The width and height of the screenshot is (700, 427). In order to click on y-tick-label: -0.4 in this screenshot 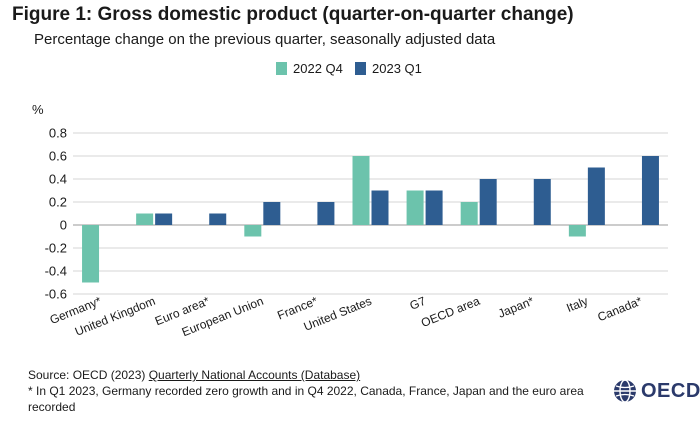, I will do `click(56, 271)`.